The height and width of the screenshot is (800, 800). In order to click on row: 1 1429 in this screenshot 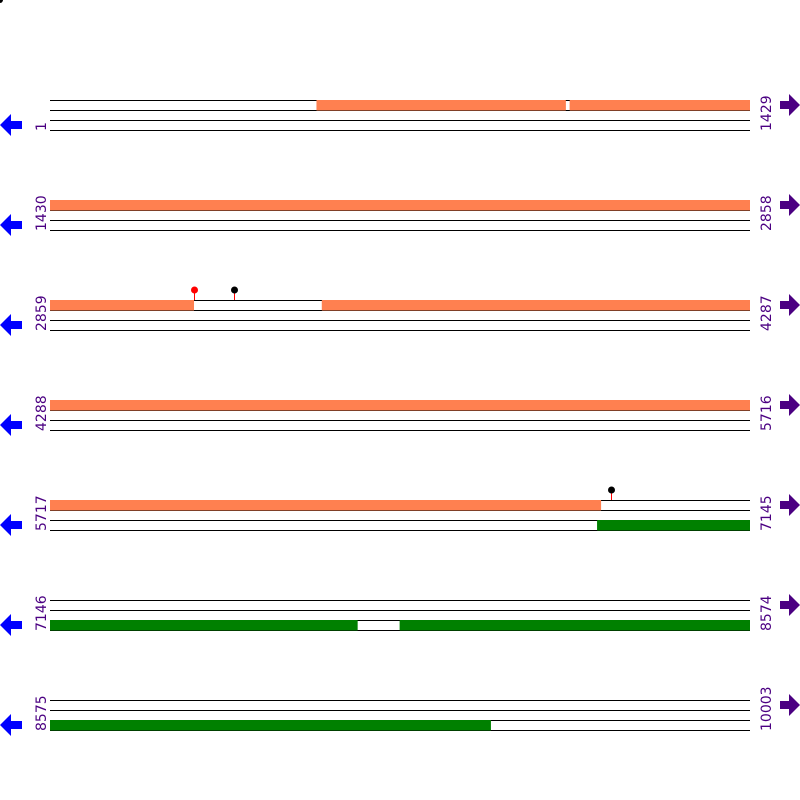, I will do `click(400, 115)`.